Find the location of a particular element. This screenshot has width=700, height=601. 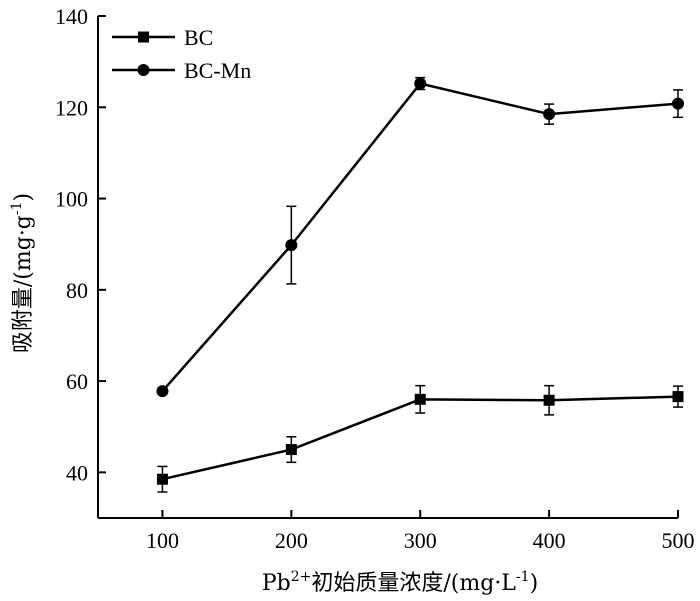

y-axis-ticks: 40 60 80 100 120 140 is located at coordinates (80, 244).